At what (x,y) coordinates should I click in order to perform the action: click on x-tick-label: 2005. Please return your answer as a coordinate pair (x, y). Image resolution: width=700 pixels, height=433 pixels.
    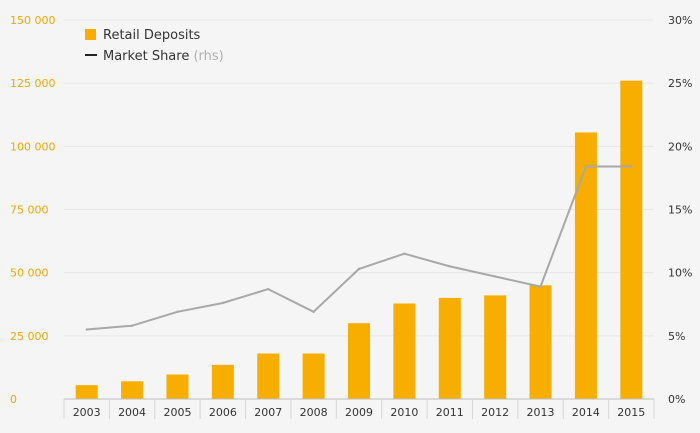
    Looking at the image, I should click on (177, 412).